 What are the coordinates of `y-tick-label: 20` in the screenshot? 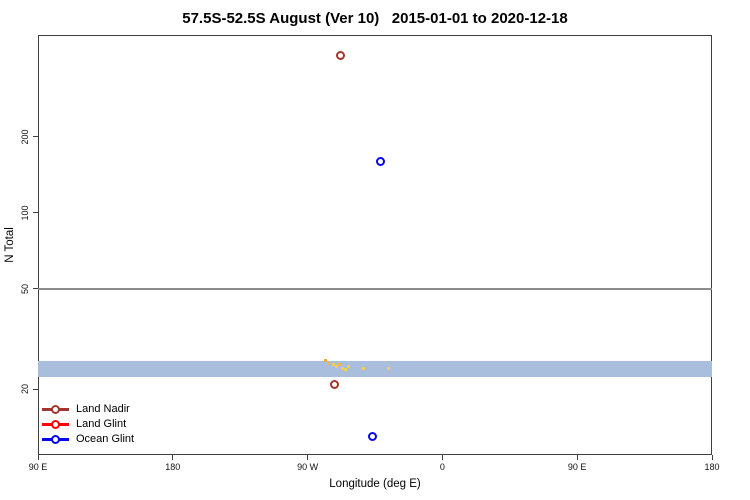 It's located at (25, 389).